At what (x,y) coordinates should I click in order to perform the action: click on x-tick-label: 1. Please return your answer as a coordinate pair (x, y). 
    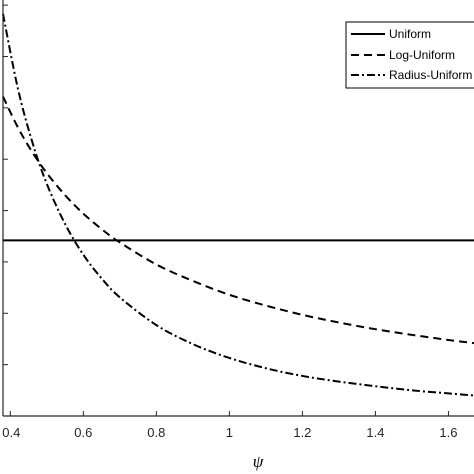
    Looking at the image, I should click on (229, 432).